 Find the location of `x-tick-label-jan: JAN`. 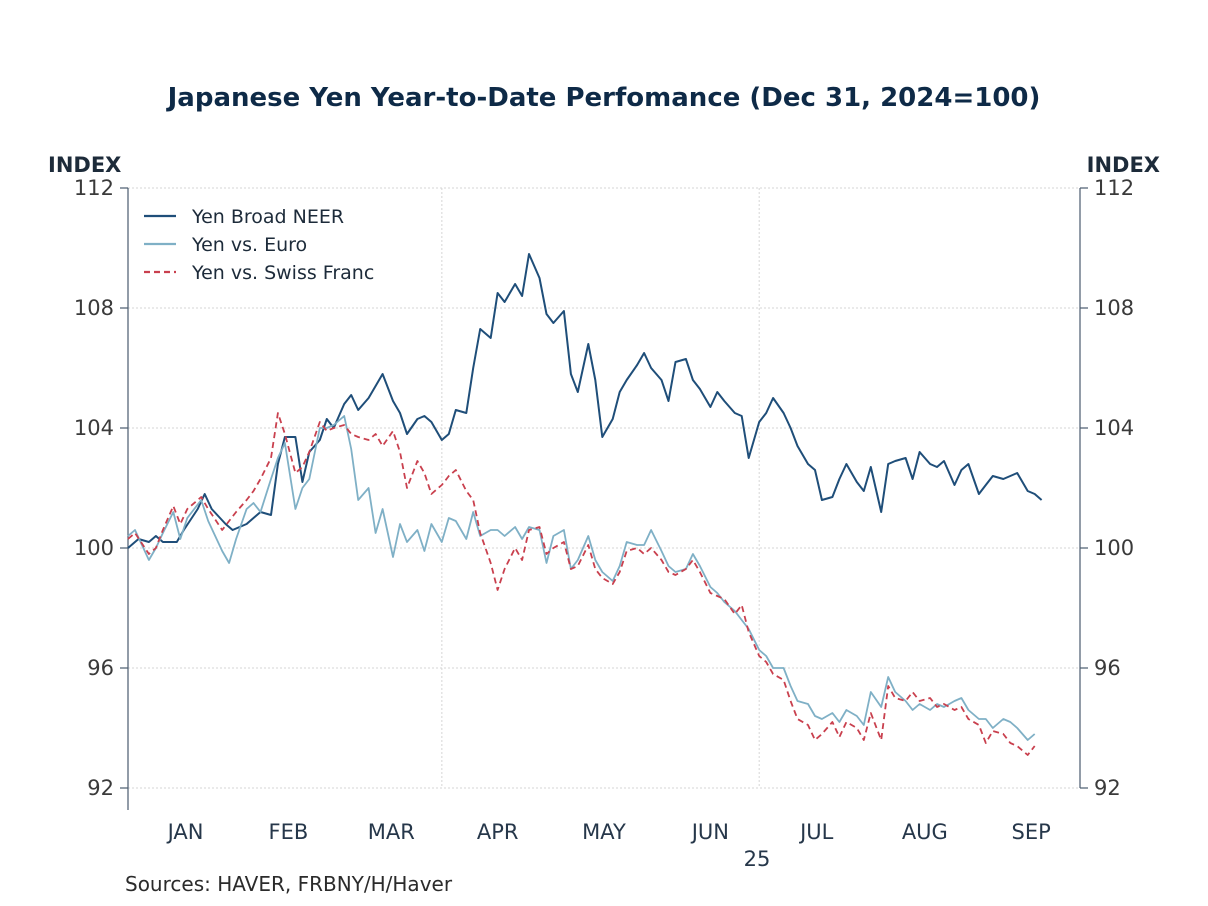

x-tick-label-jan: JAN is located at coordinates (185, 832).